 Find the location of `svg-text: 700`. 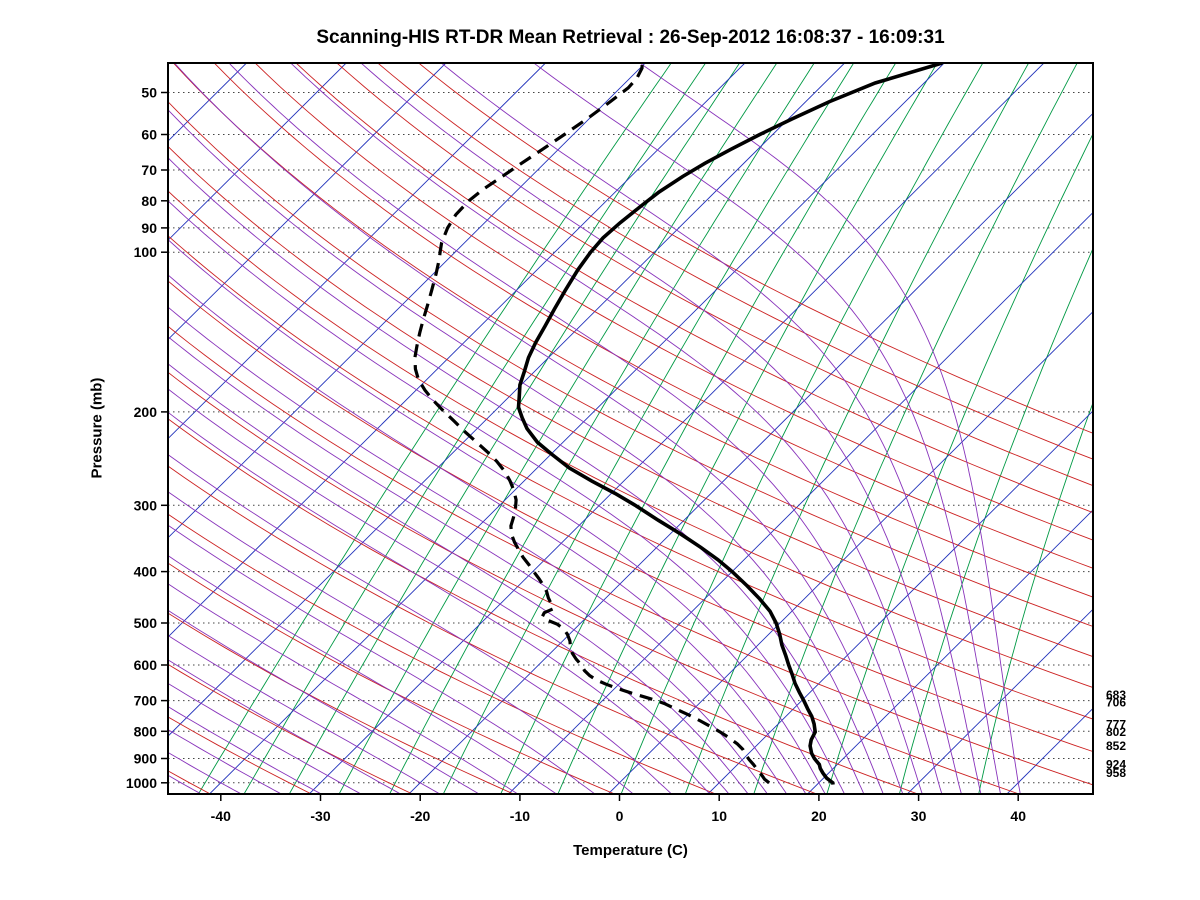

svg-text: 700 is located at coordinates (146, 701).